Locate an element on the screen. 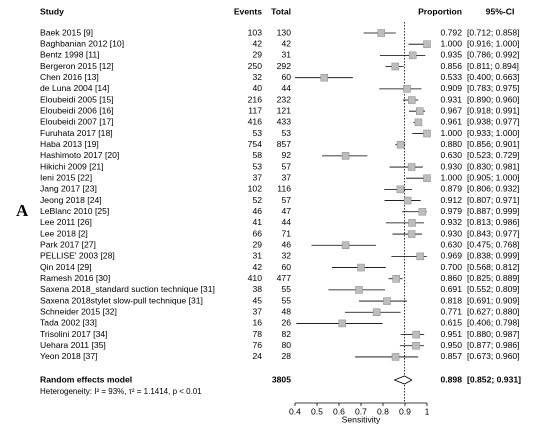 The height and width of the screenshot is (427, 550). events: 31 is located at coordinates (257, 256).